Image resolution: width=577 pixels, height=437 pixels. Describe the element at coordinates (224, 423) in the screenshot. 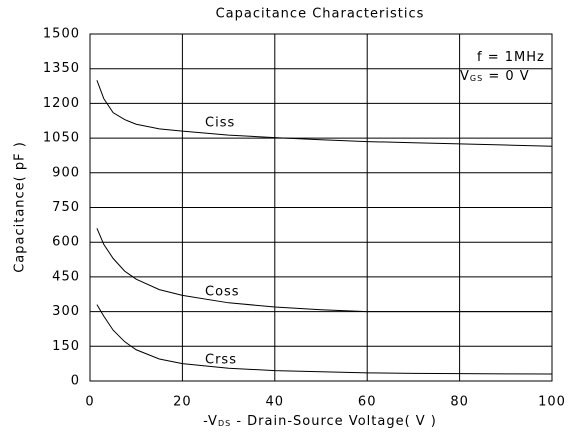

I see `x-label-sub: DS` at that location.